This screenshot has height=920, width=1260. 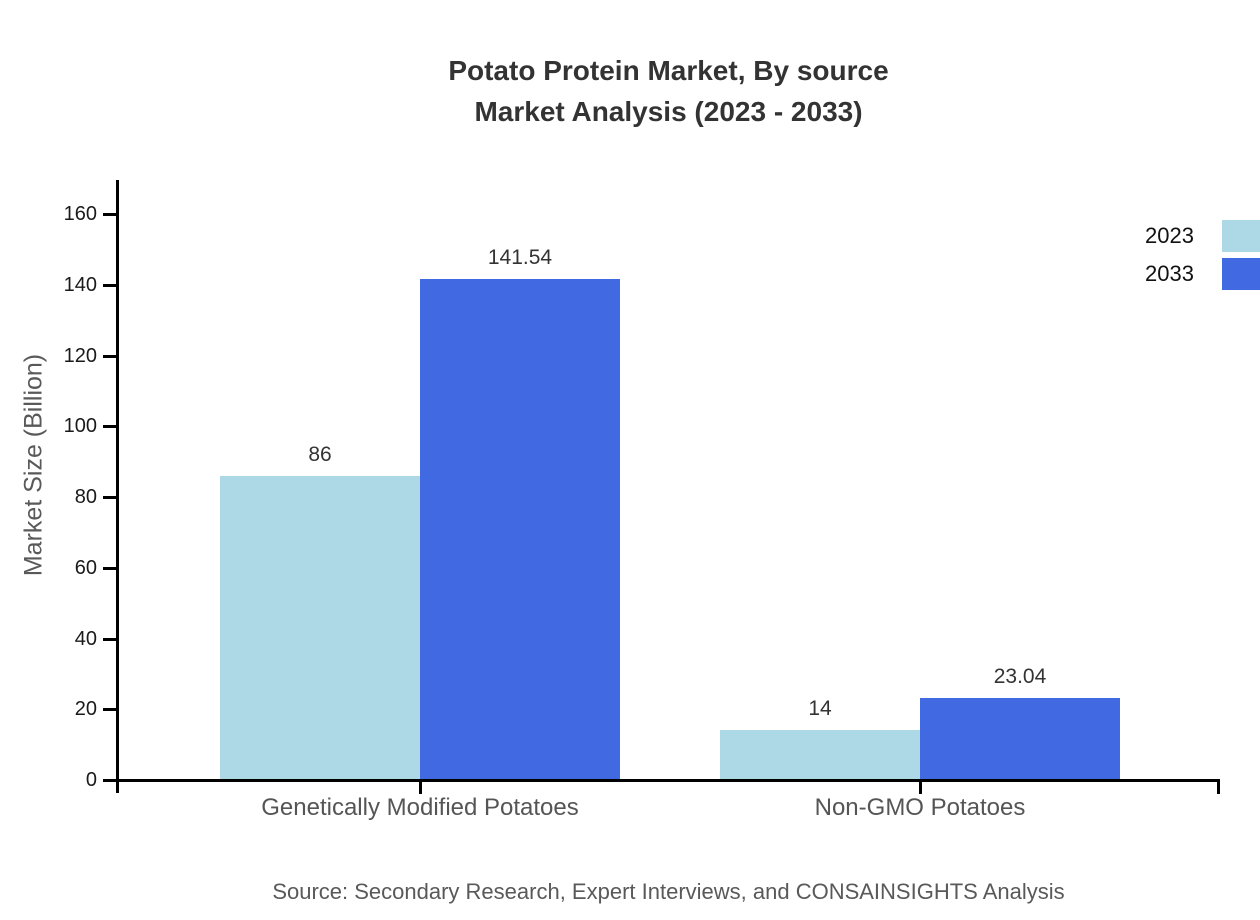 What do you see at coordinates (320, 627) in the screenshot?
I see `bar-2023-genetically-modified-potatoes` at bounding box center [320, 627].